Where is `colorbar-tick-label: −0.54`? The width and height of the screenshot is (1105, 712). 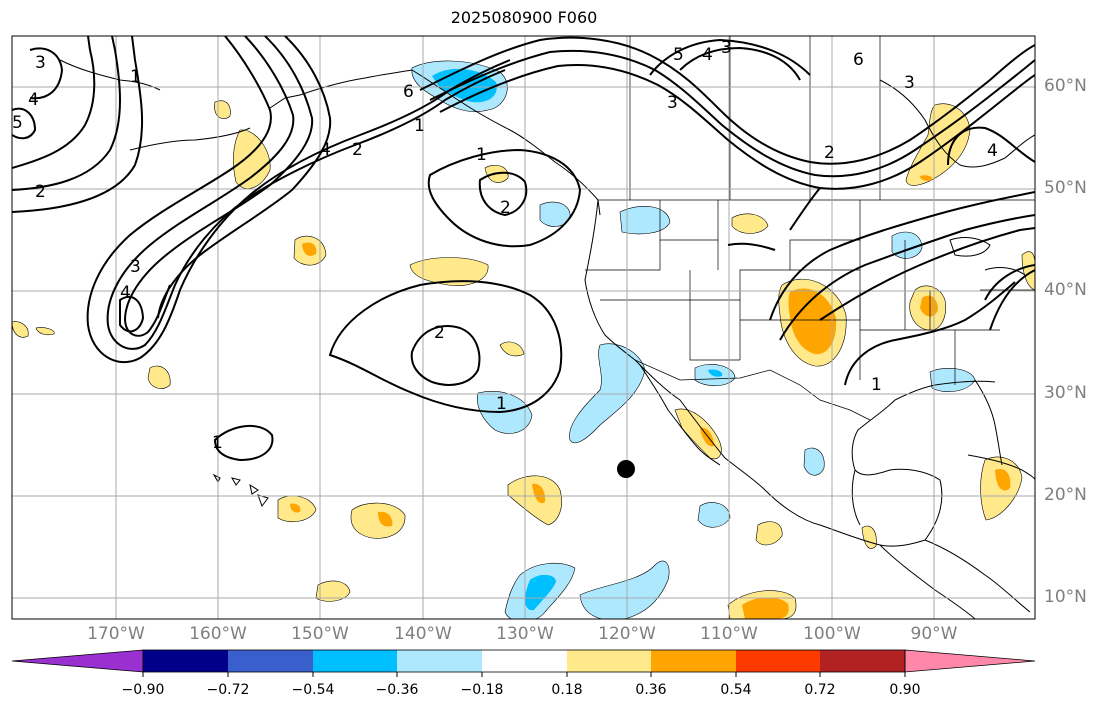
colorbar-tick-label: −0.54 is located at coordinates (313, 690).